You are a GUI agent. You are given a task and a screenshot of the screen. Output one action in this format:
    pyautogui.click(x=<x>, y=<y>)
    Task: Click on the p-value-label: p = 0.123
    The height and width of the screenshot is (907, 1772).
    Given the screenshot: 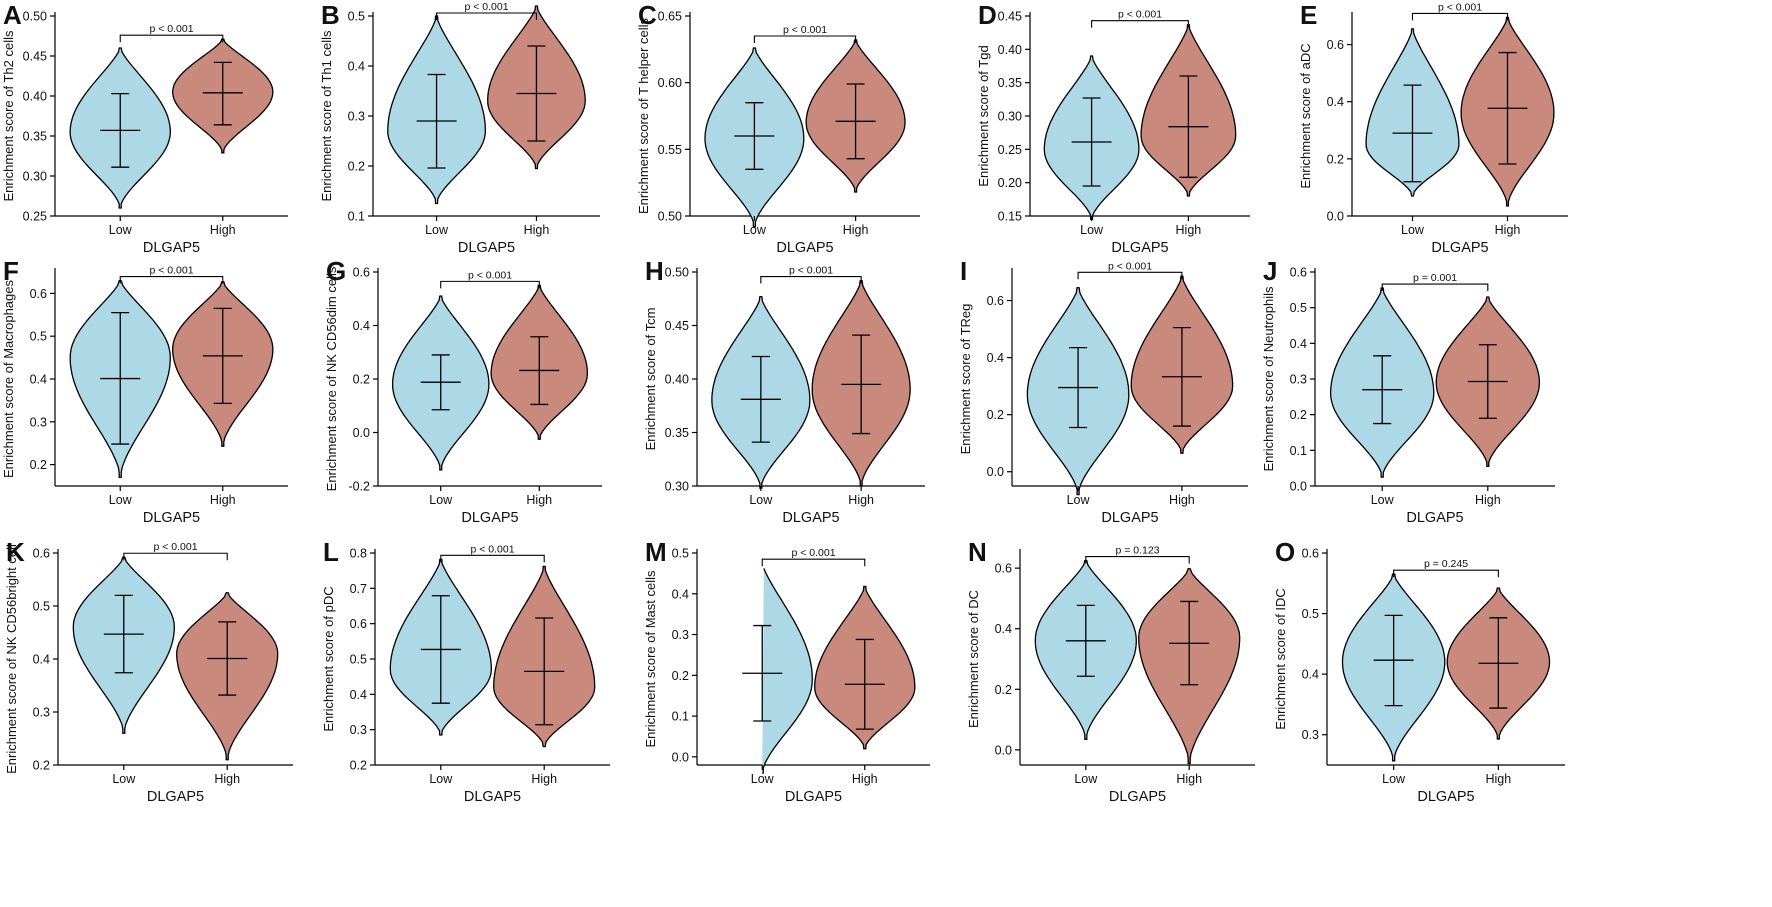 What is the action you would take?
    pyautogui.click(x=1137, y=551)
    